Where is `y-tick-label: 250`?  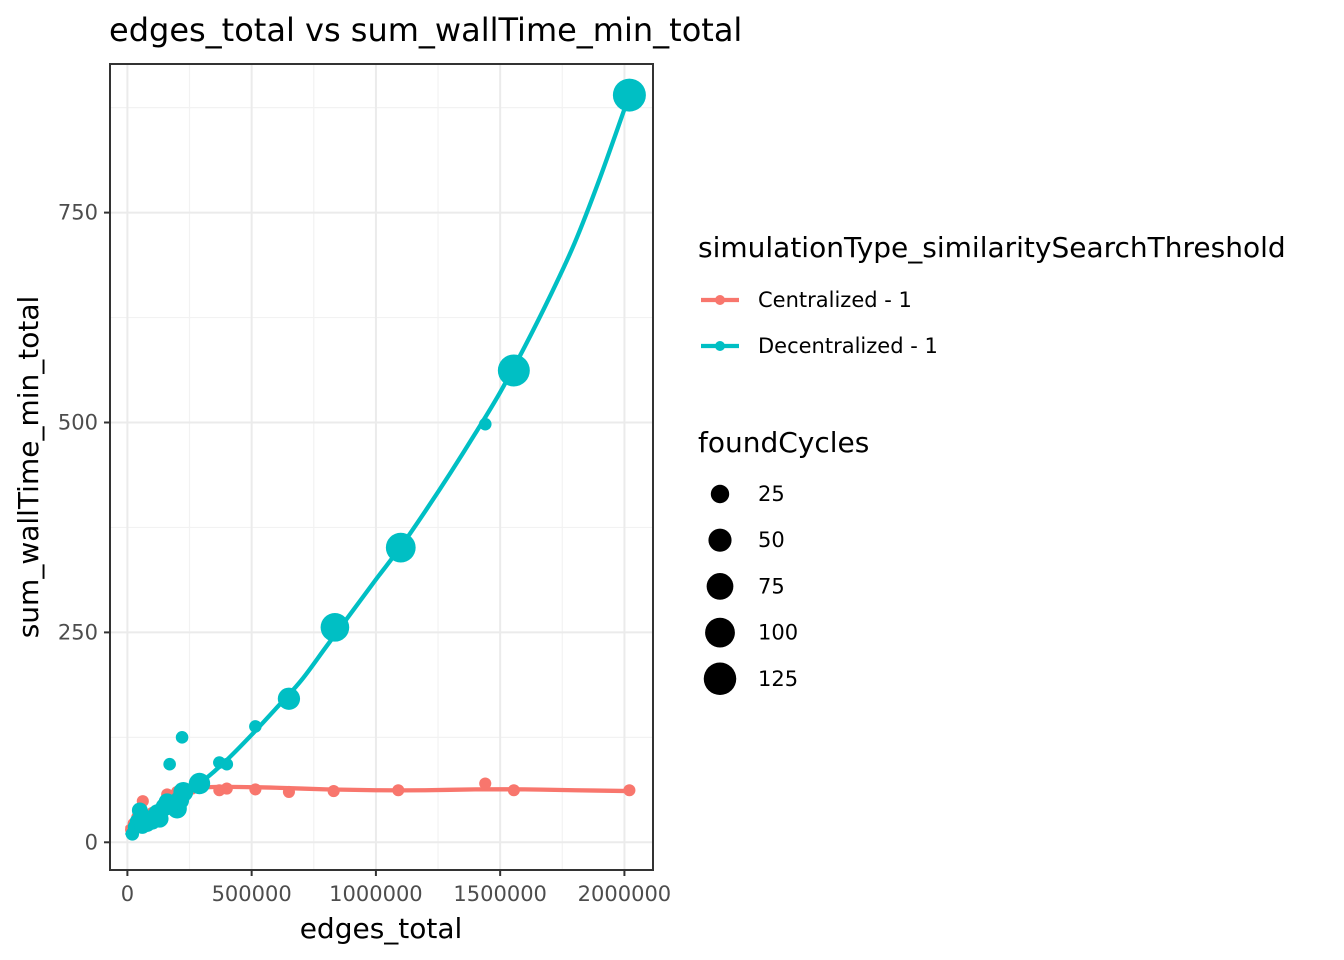
y-tick-label: 250 is located at coordinates (78, 632).